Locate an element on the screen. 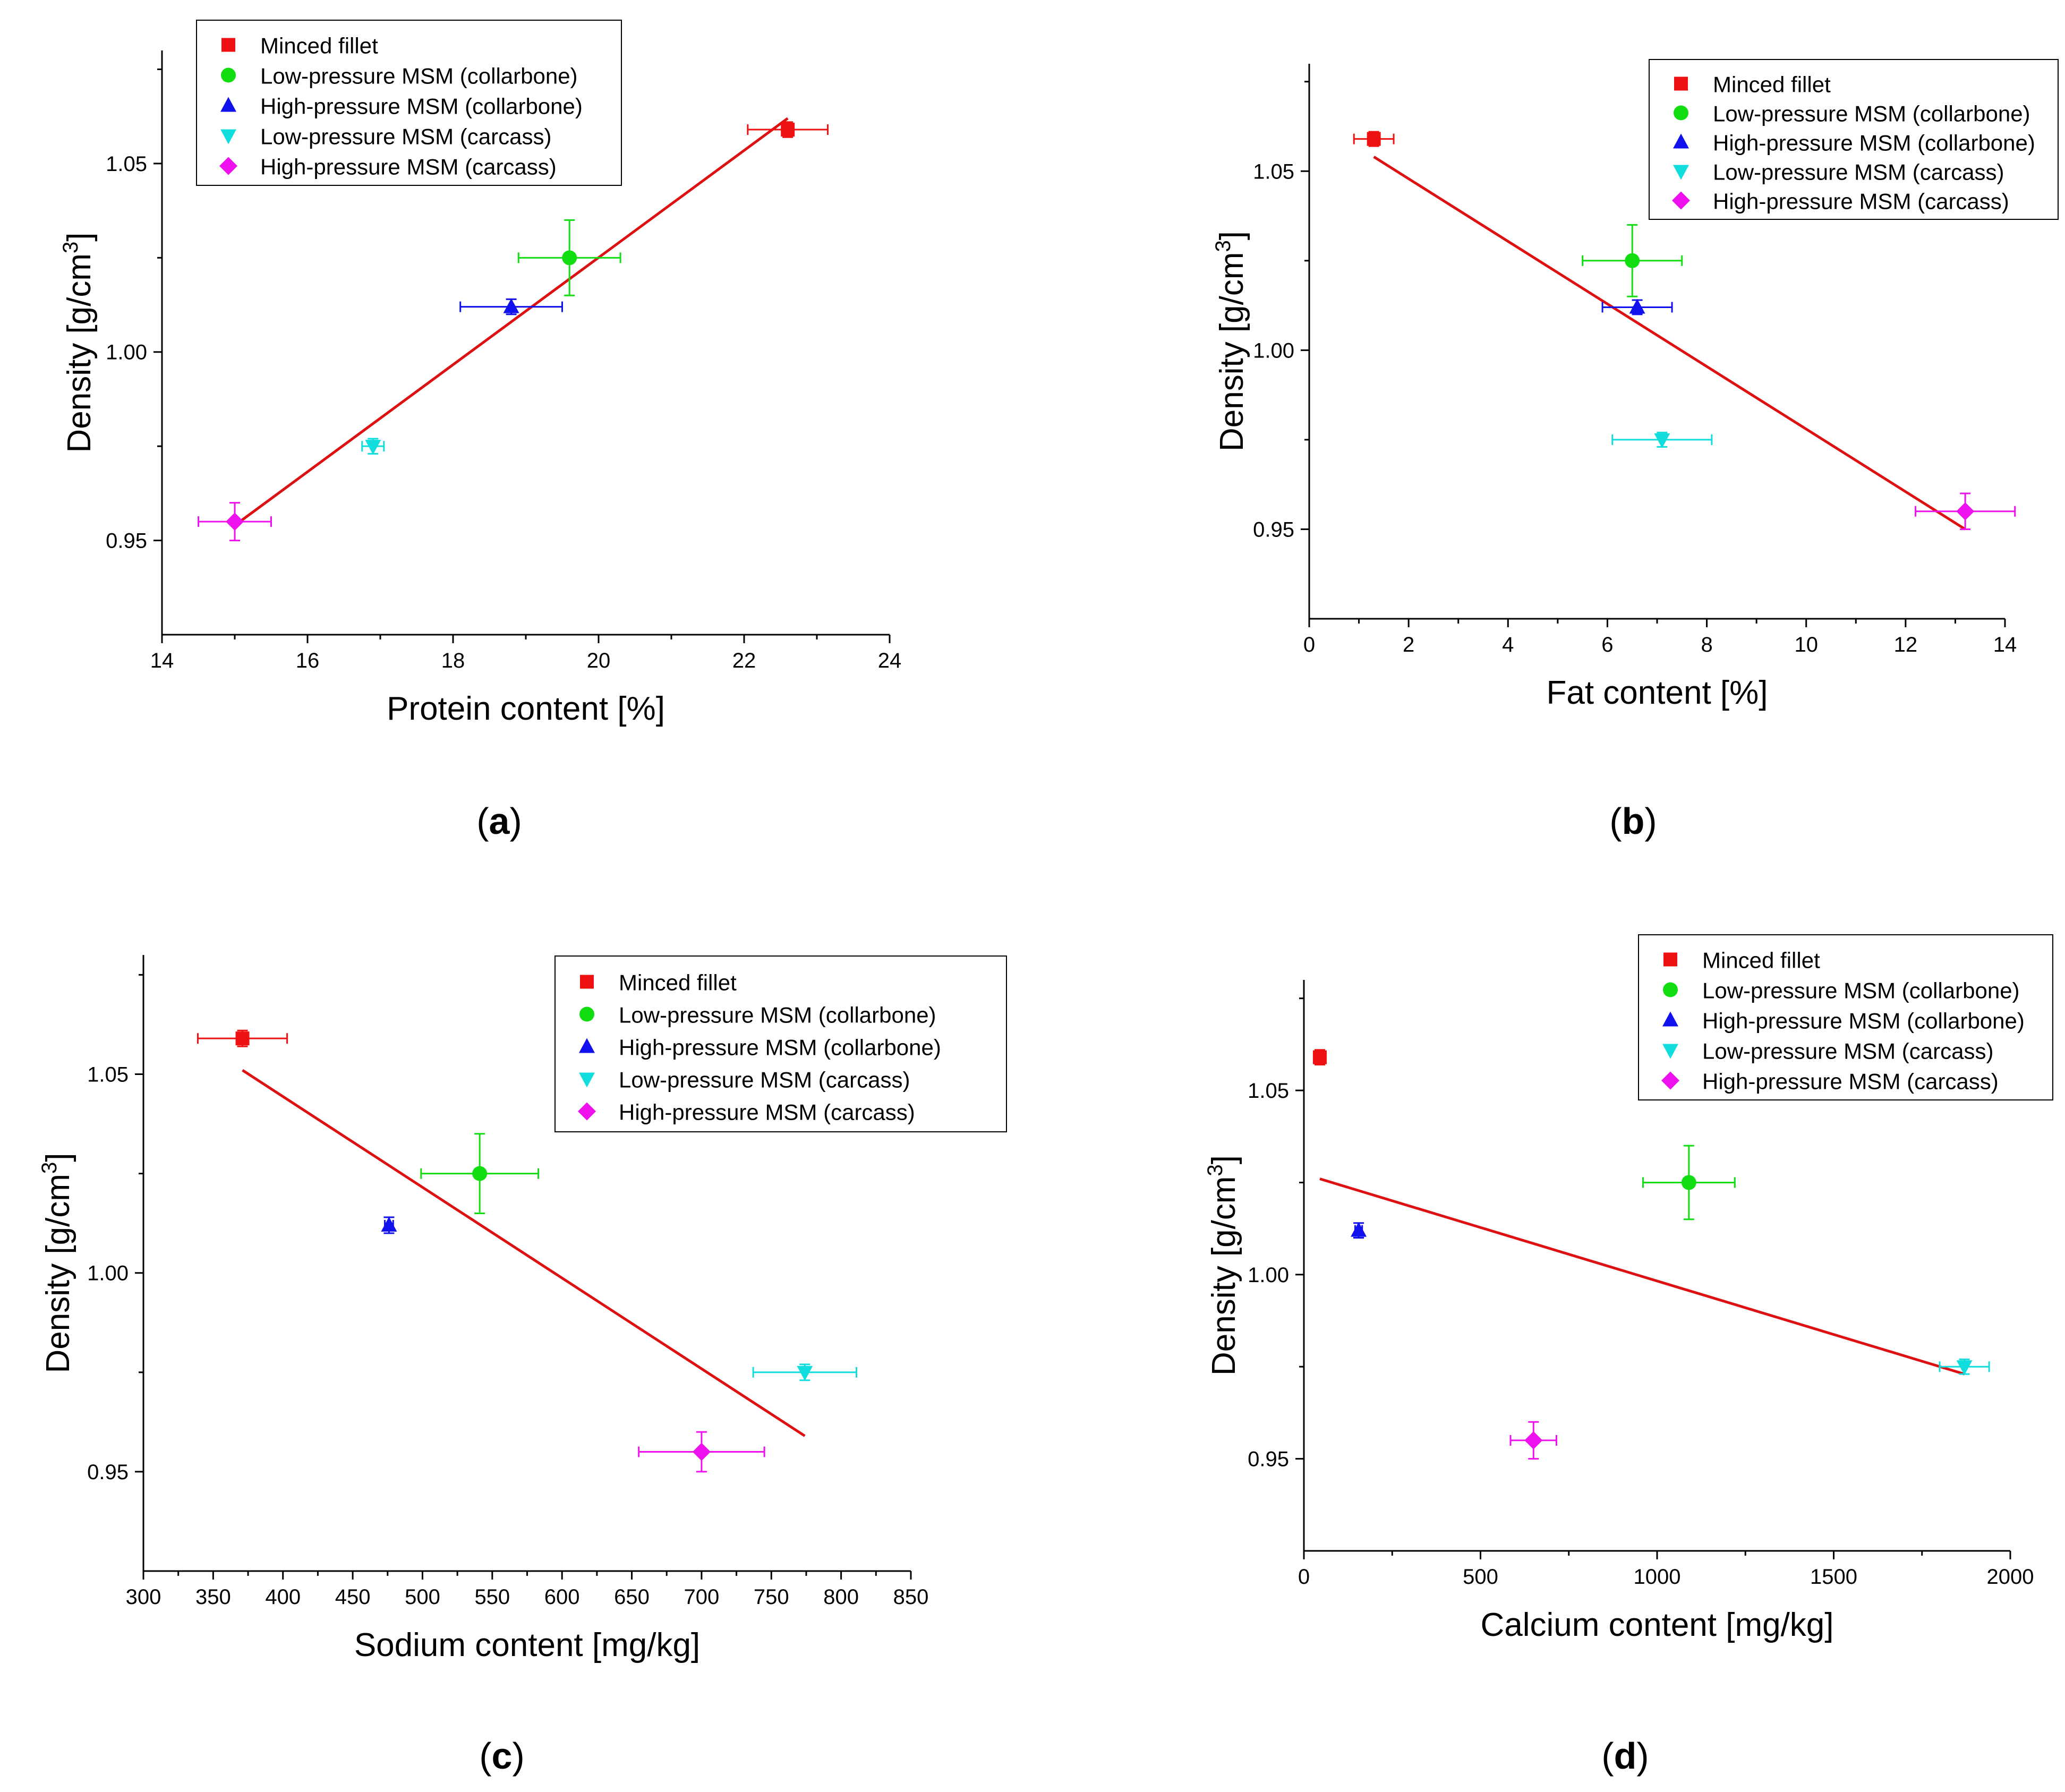 The height and width of the screenshot is (1792, 2065). x-tick-label: 650 is located at coordinates (632, 1597).